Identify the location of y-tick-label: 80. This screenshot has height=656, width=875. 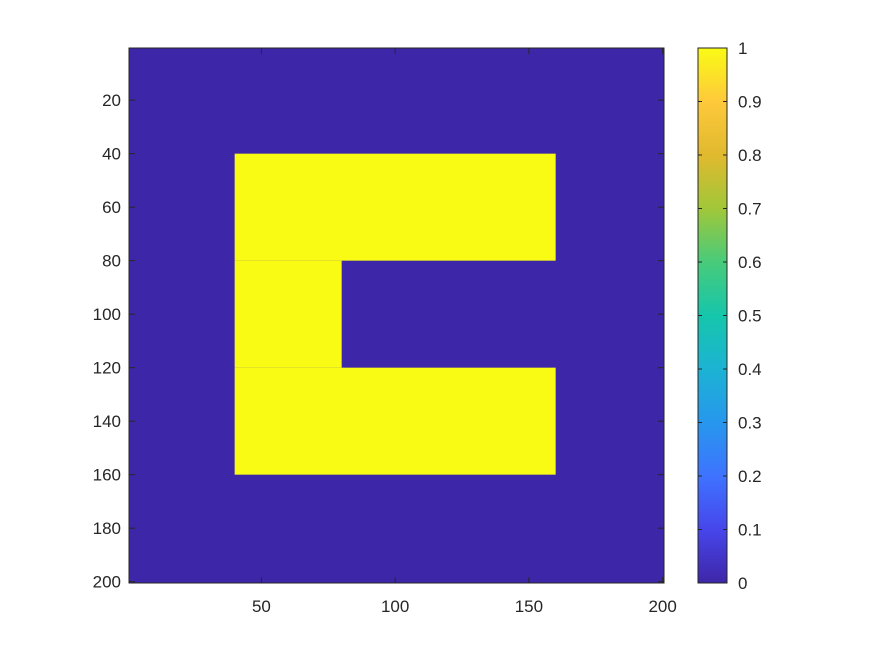
(111, 261).